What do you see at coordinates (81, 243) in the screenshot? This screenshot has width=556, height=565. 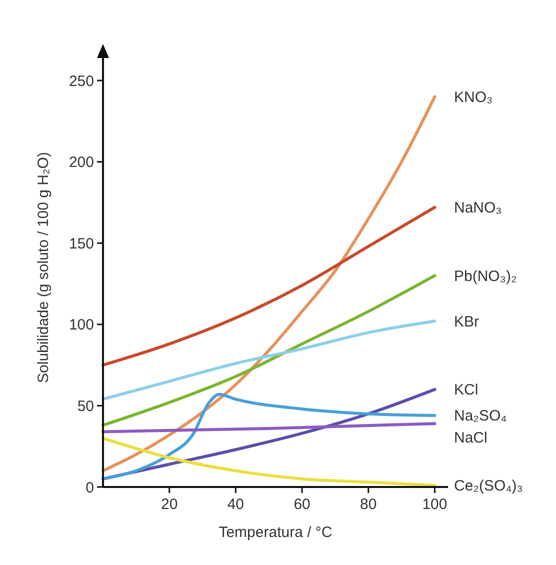 I see `y-tick-label: 150` at bounding box center [81, 243].